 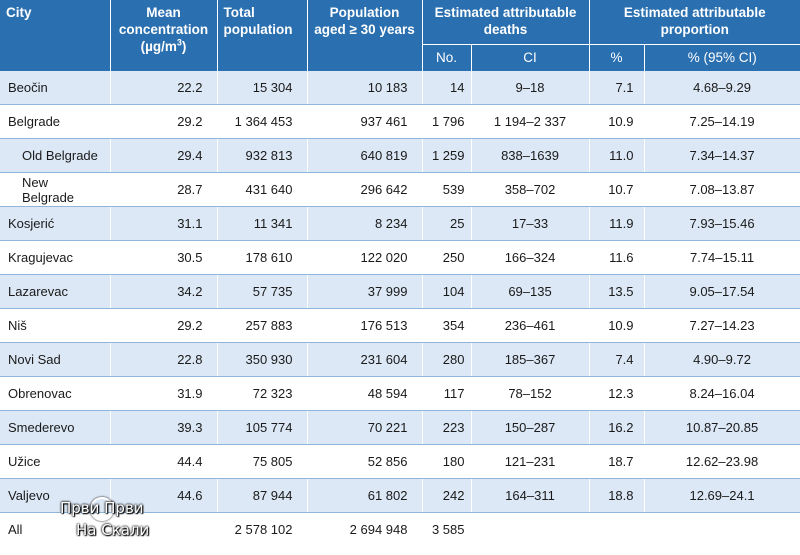 I want to click on cell-total: 2 578 102, so click(x=262, y=529).